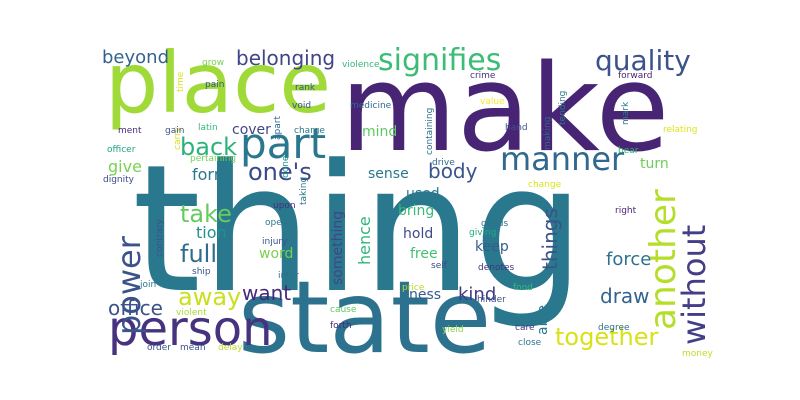 Image resolution: width=800 pixels, height=400 pixels. I want to click on word-forth: forth, so click(341, 326).